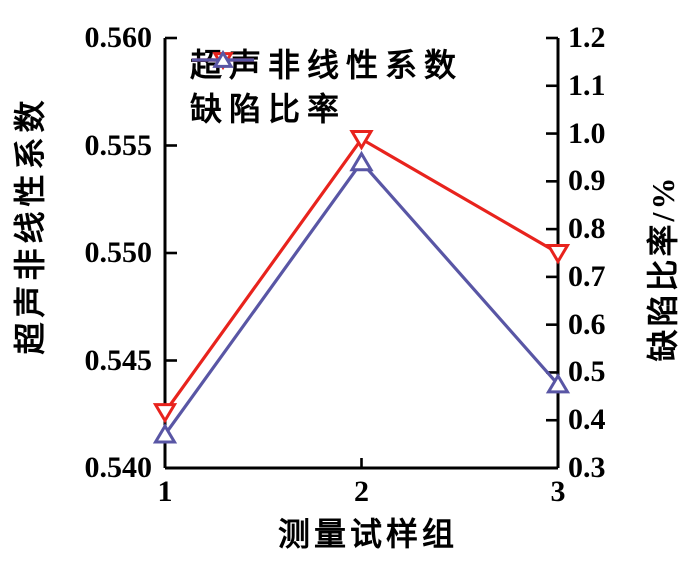 Image resolution: width=700 pixels, height=569 pixels. Describe the element at coordinates (368, 534) in the screenshot. I see `x-axis-label: 测量试样组` at that location.